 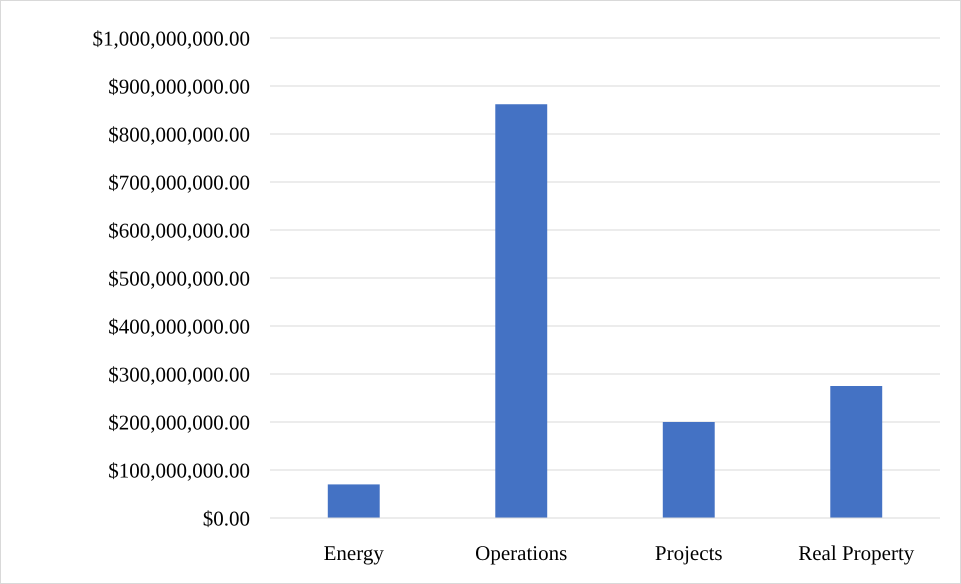 I want to click on y-tick-label: $200,000,000.00, so click(x=179, y=422).